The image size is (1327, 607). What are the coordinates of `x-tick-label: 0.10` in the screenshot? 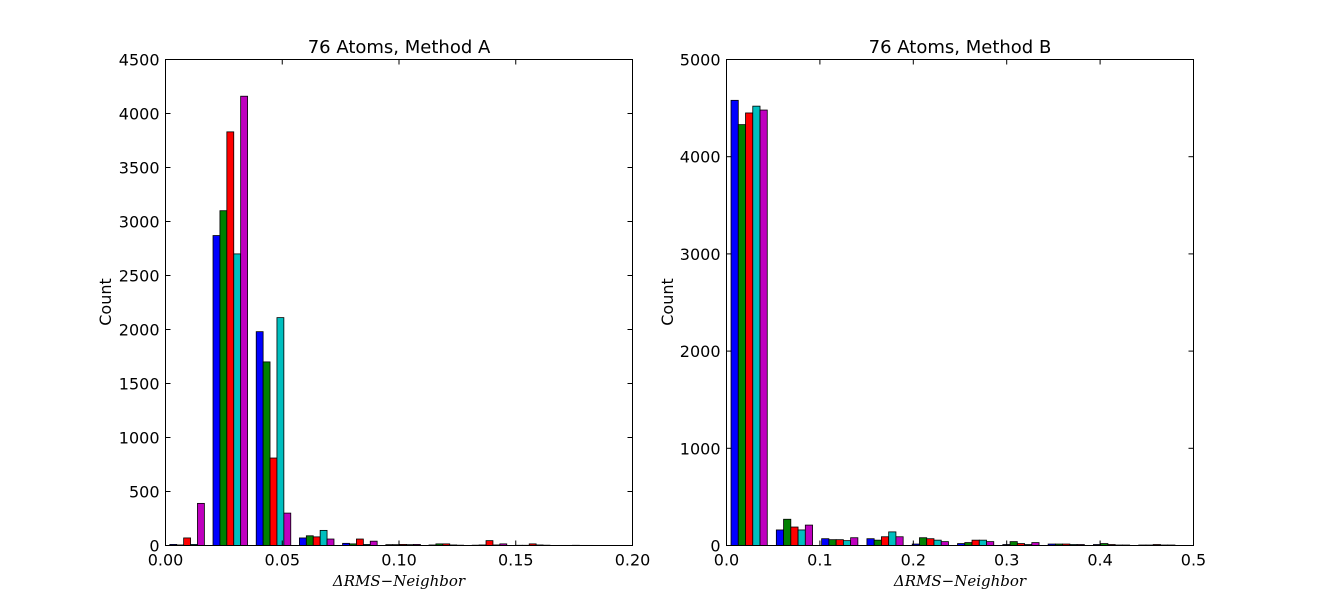 It's located at (399, 560).